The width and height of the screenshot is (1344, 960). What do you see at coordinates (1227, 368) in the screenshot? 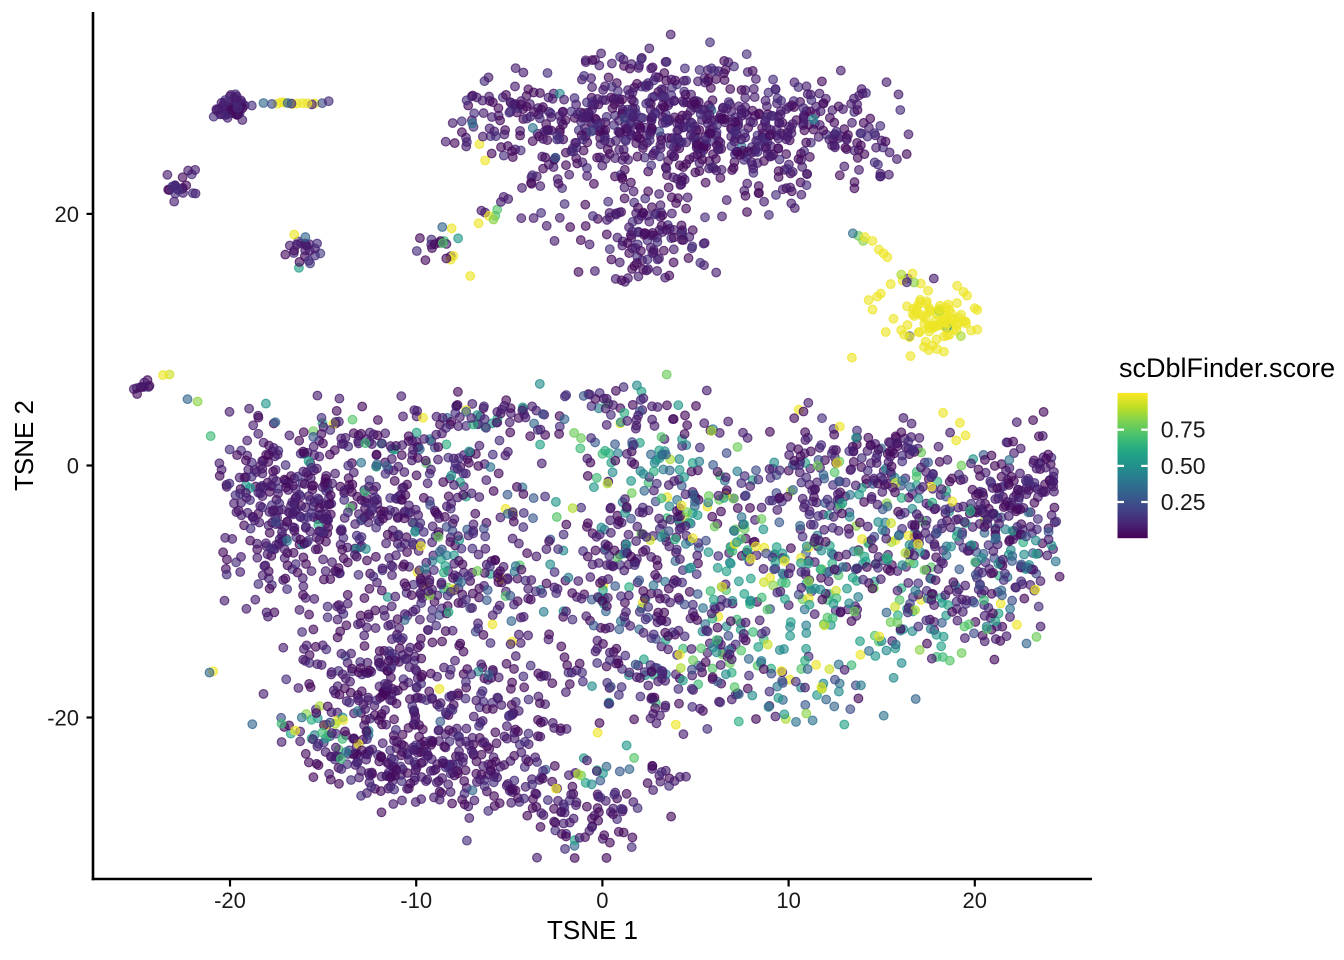
I see `svg-text: scDblFinder.score` at bounding box center [1227, 368].